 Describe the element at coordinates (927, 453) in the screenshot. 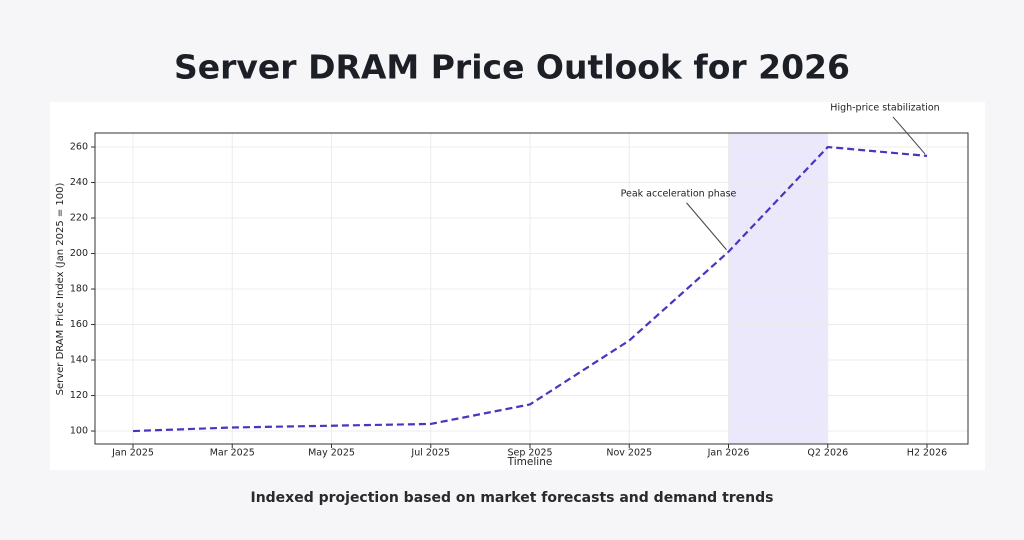

I see `x-tick-label: H2 2026` at that location.